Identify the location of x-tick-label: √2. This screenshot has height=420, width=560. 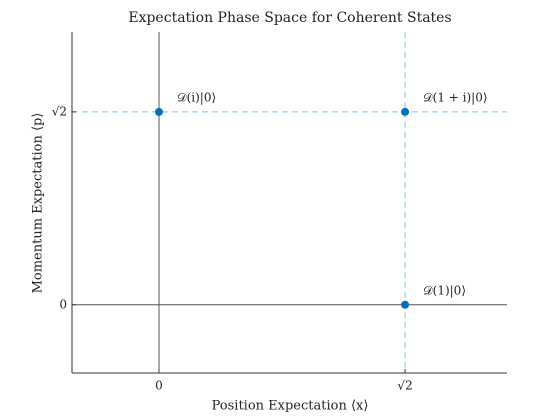
(404, 386).